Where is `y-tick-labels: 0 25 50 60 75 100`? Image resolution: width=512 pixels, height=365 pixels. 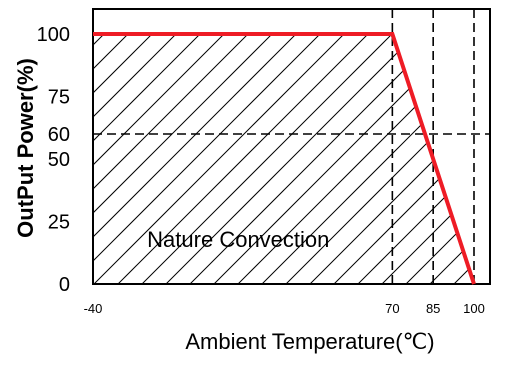
y-tick-labels: 0 25 50 60 75 100 is located at coordinates (53, 160).